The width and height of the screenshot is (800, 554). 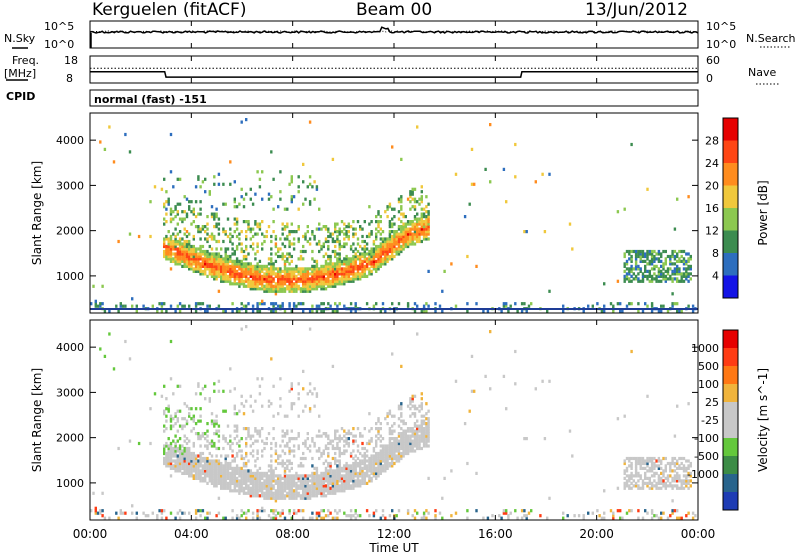 What do you see at coordinates (713, 60) in the screenshot?
I see `freq-right-tick-top: 60` at bounding box center [713, 60].